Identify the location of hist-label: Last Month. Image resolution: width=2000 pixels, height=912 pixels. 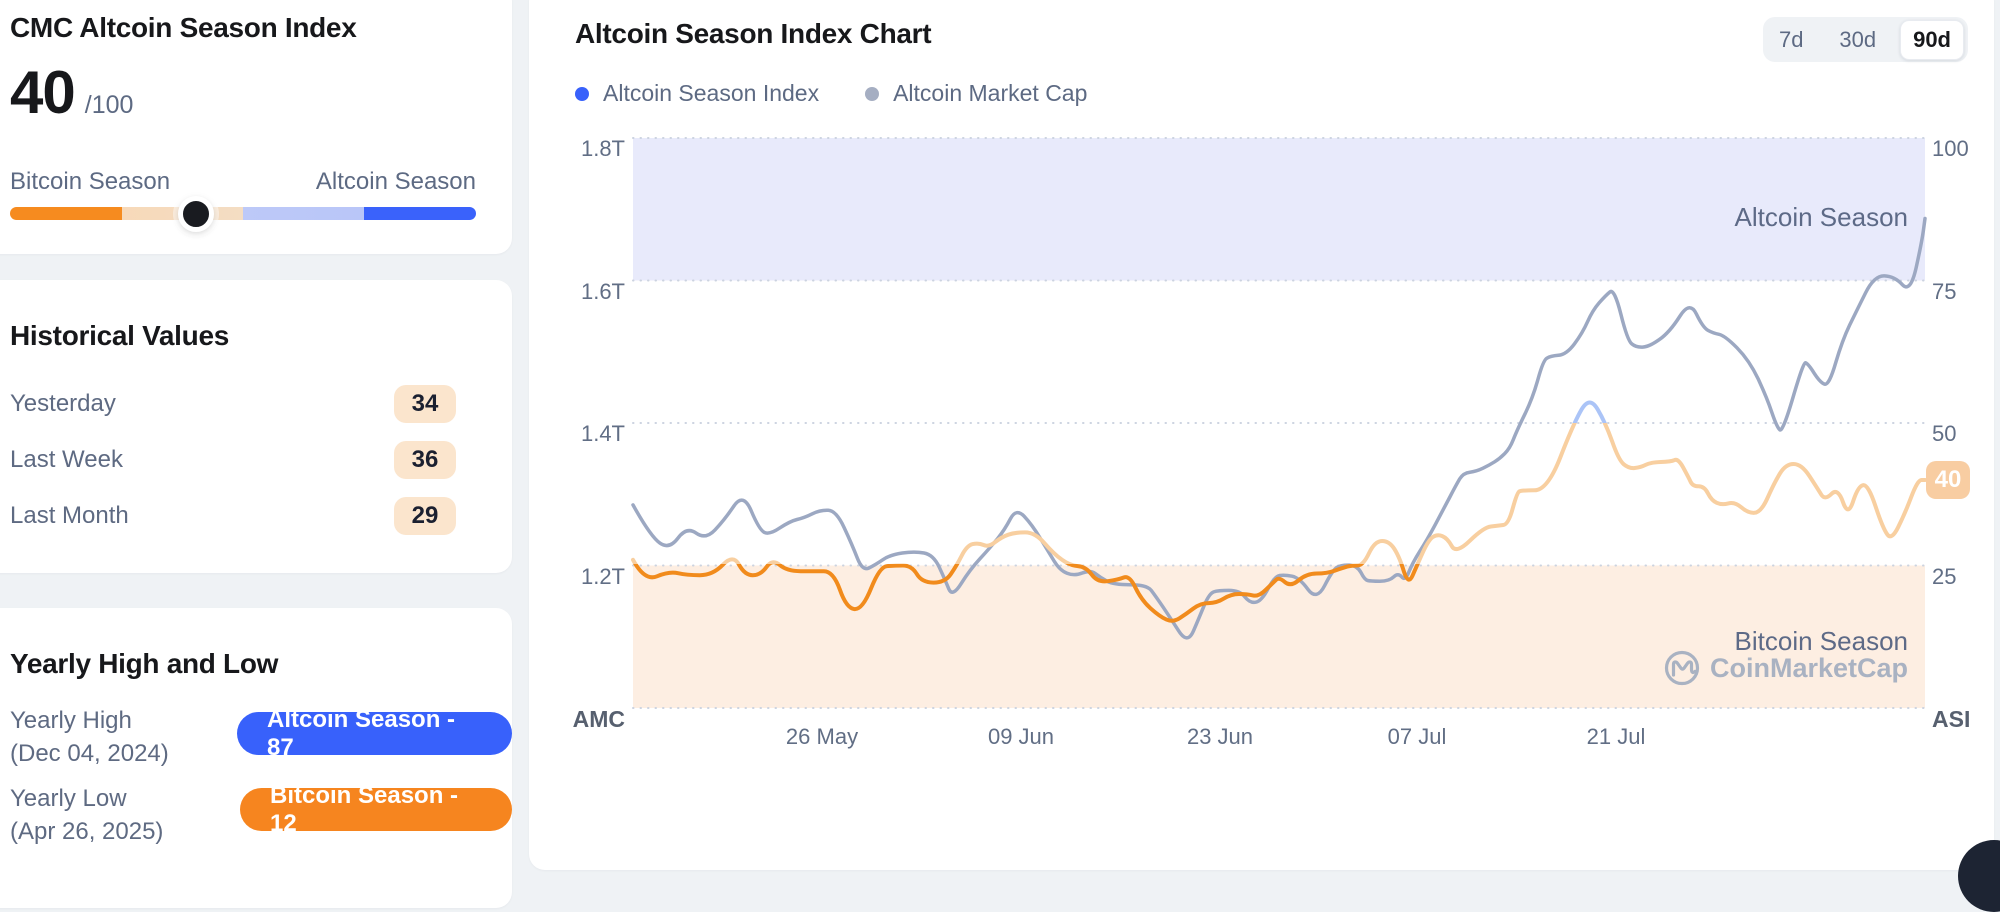
(69, 515).